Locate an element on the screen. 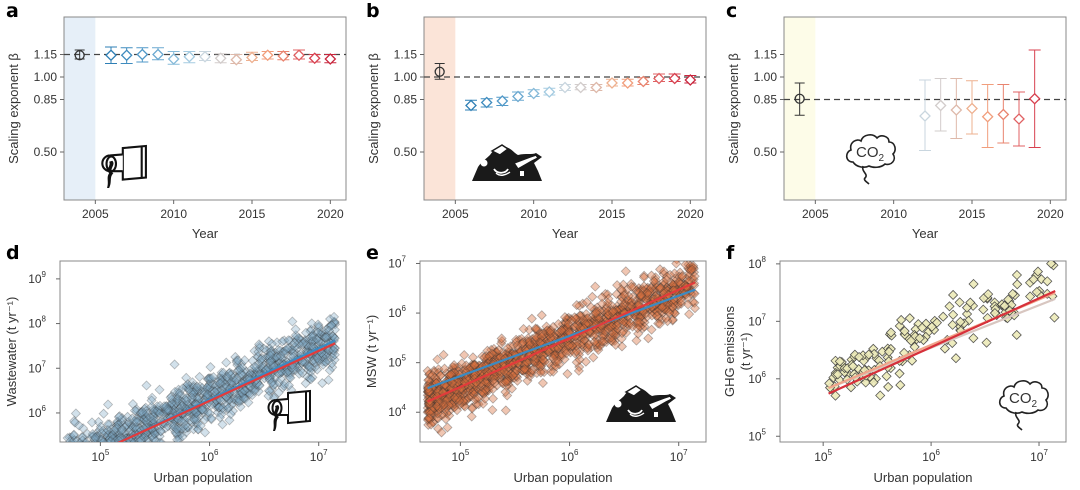 This screenshot has height=490, width=1080. plot-frame is located at coordinates (565, 108).